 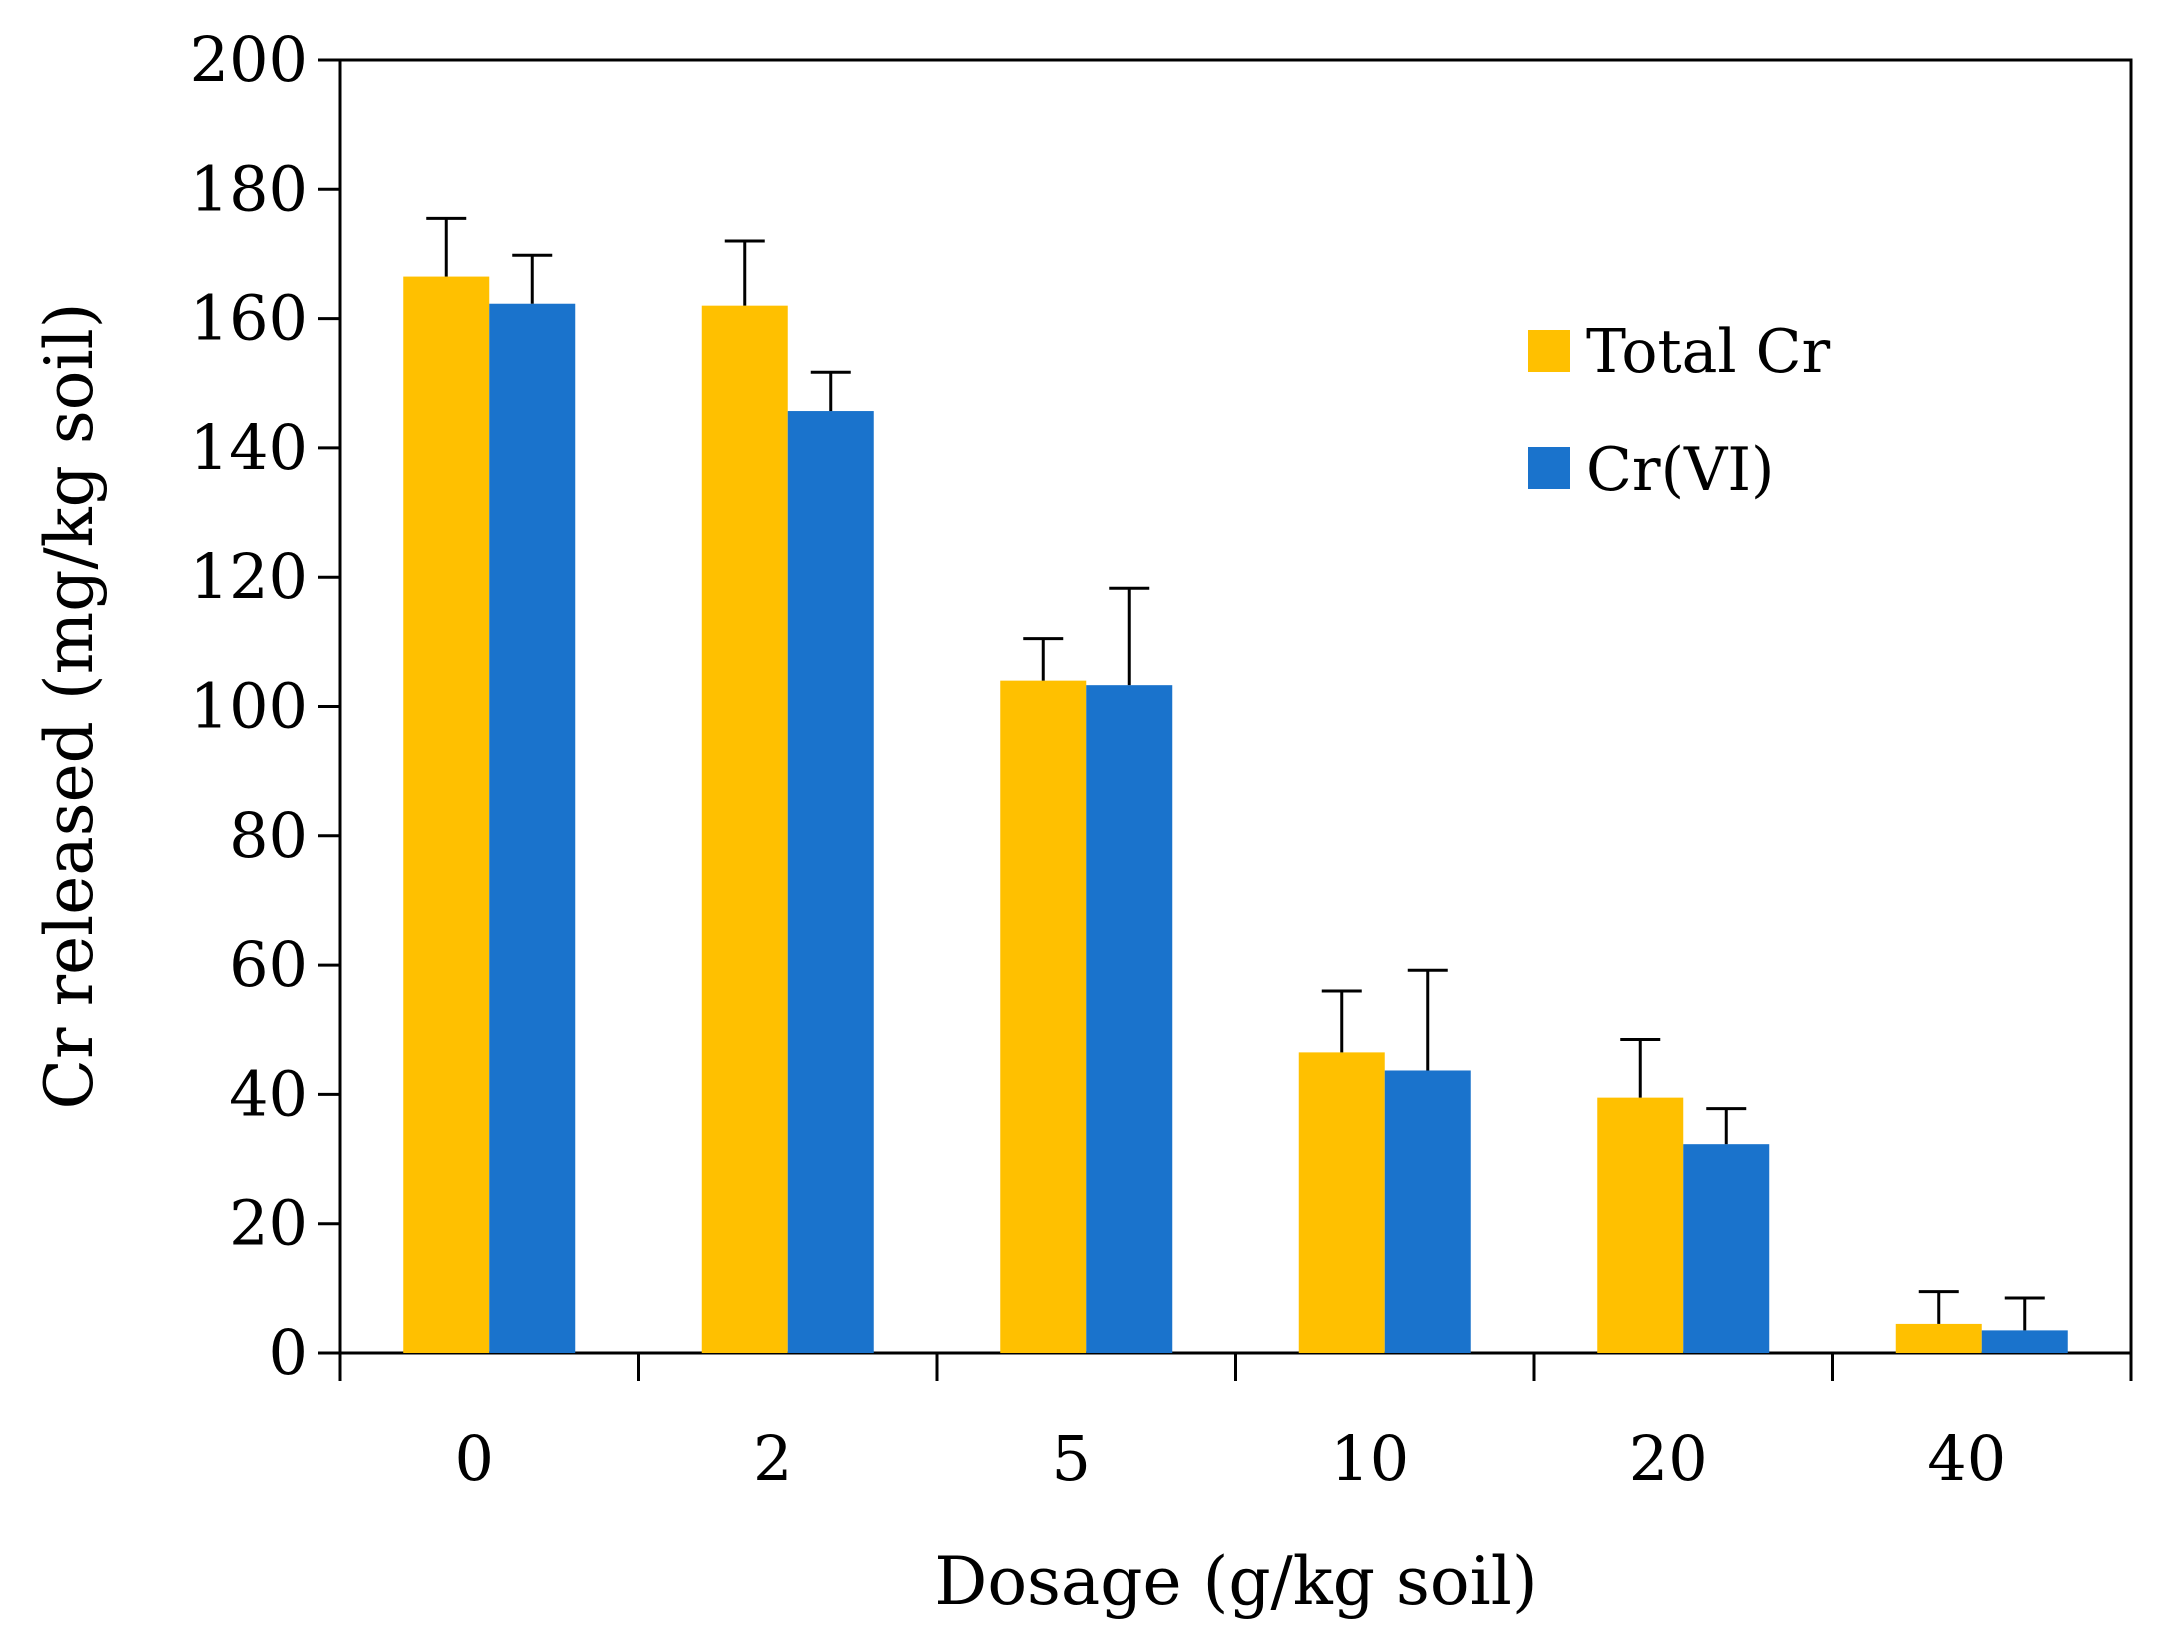 I want to click on x-tick-label: 5, so click(x=1071, y=1458).